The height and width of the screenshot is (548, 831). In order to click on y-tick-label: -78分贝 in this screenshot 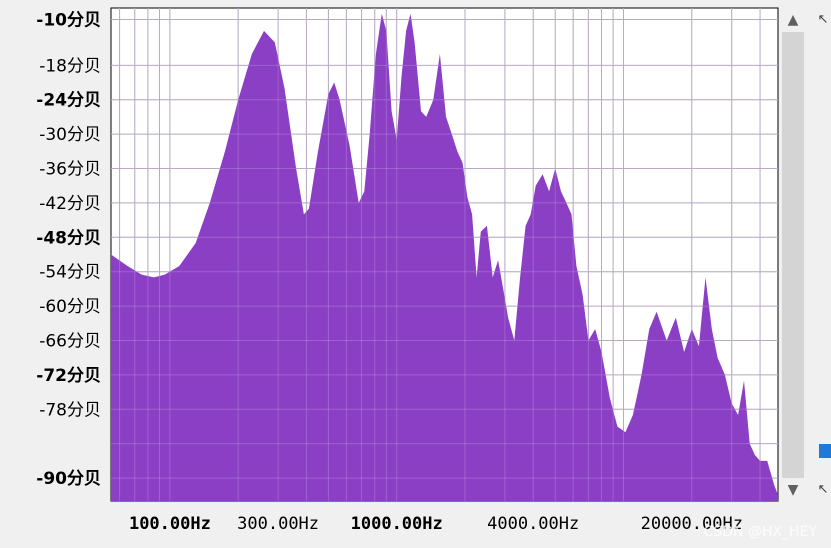, I will do `click(70, 410)`.